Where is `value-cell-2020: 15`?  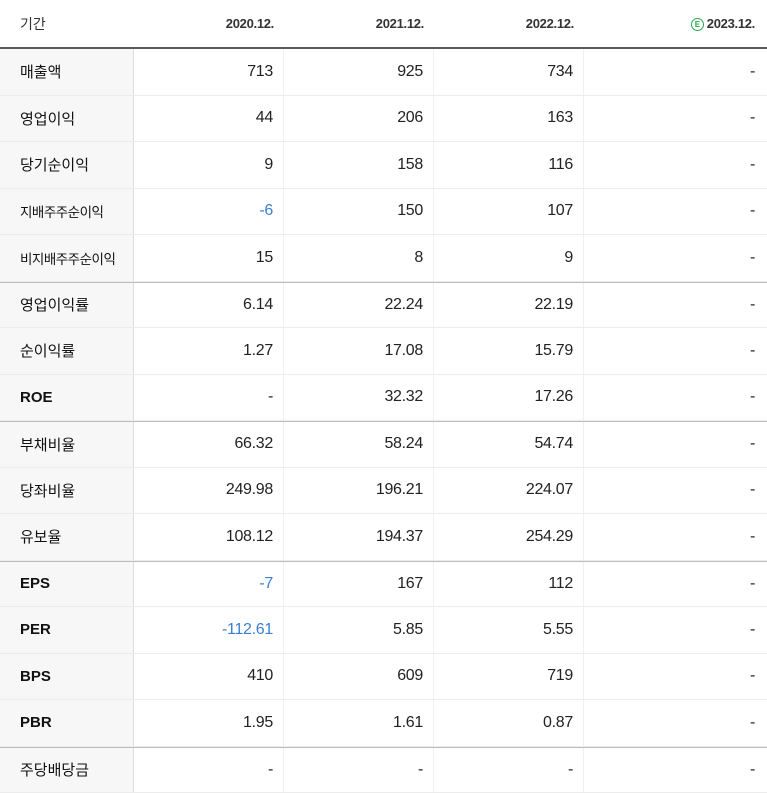
value-cell-2020: 15 is located at coordinates (209, 258).